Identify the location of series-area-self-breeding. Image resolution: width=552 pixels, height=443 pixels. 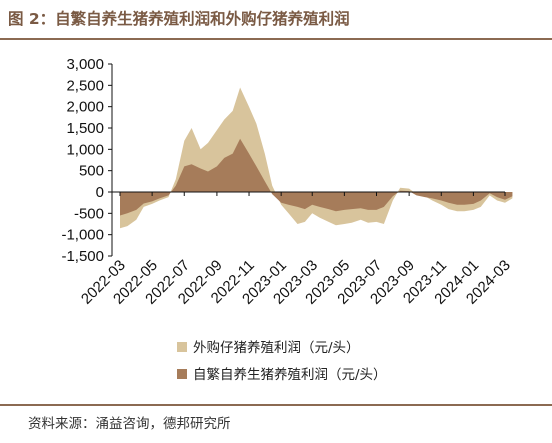
(316, 177).